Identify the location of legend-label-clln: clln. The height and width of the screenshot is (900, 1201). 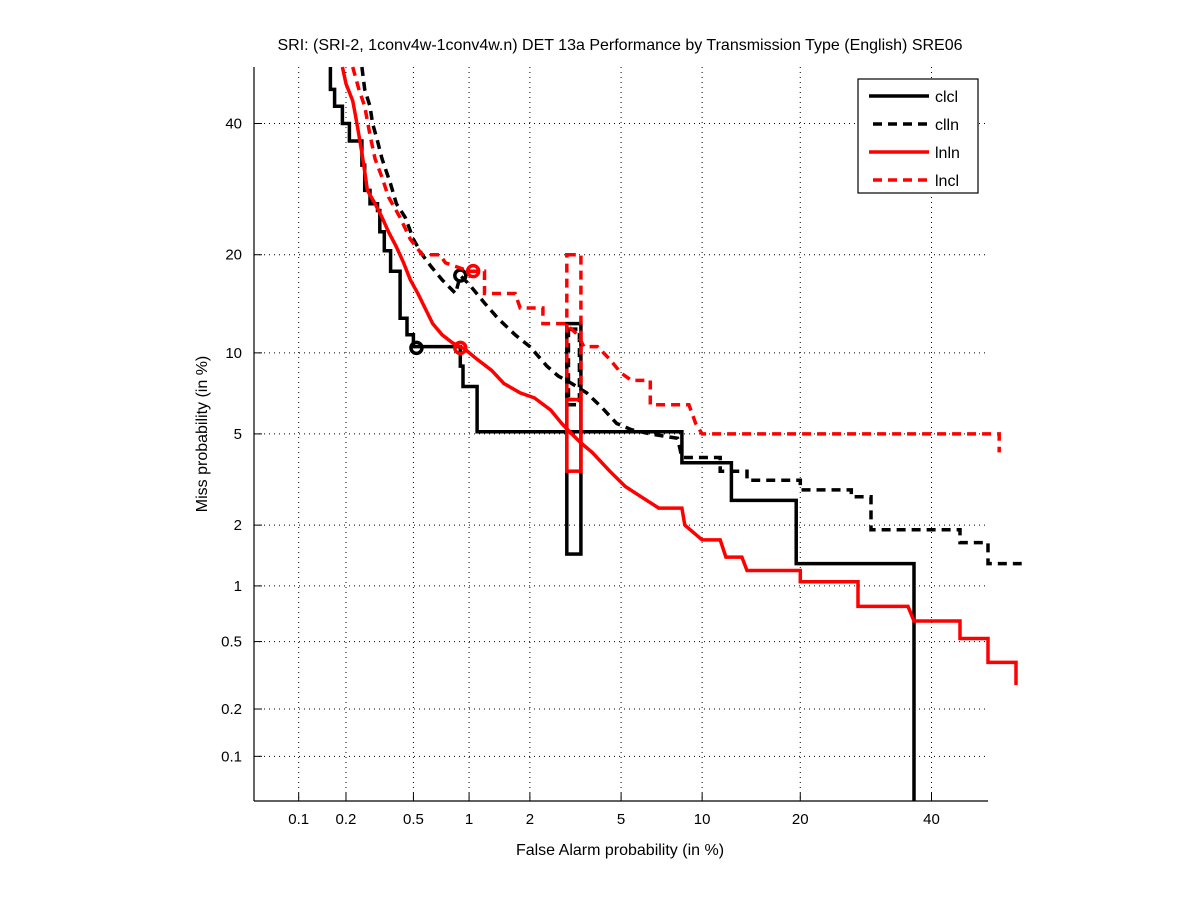
(947, 125).